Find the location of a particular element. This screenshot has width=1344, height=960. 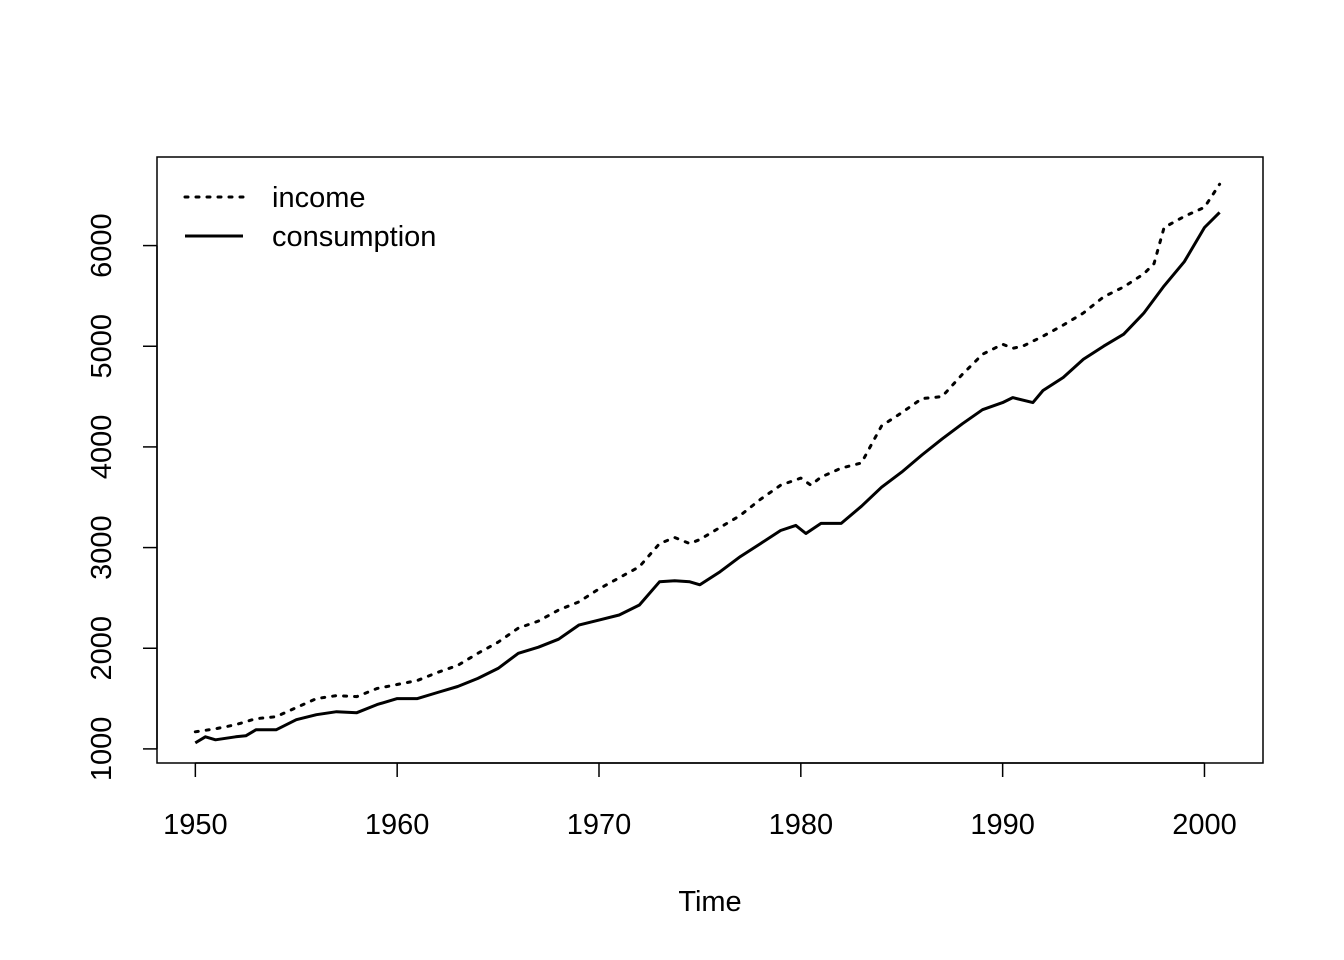

legend: income consumption is located at coordinates (309, 217).